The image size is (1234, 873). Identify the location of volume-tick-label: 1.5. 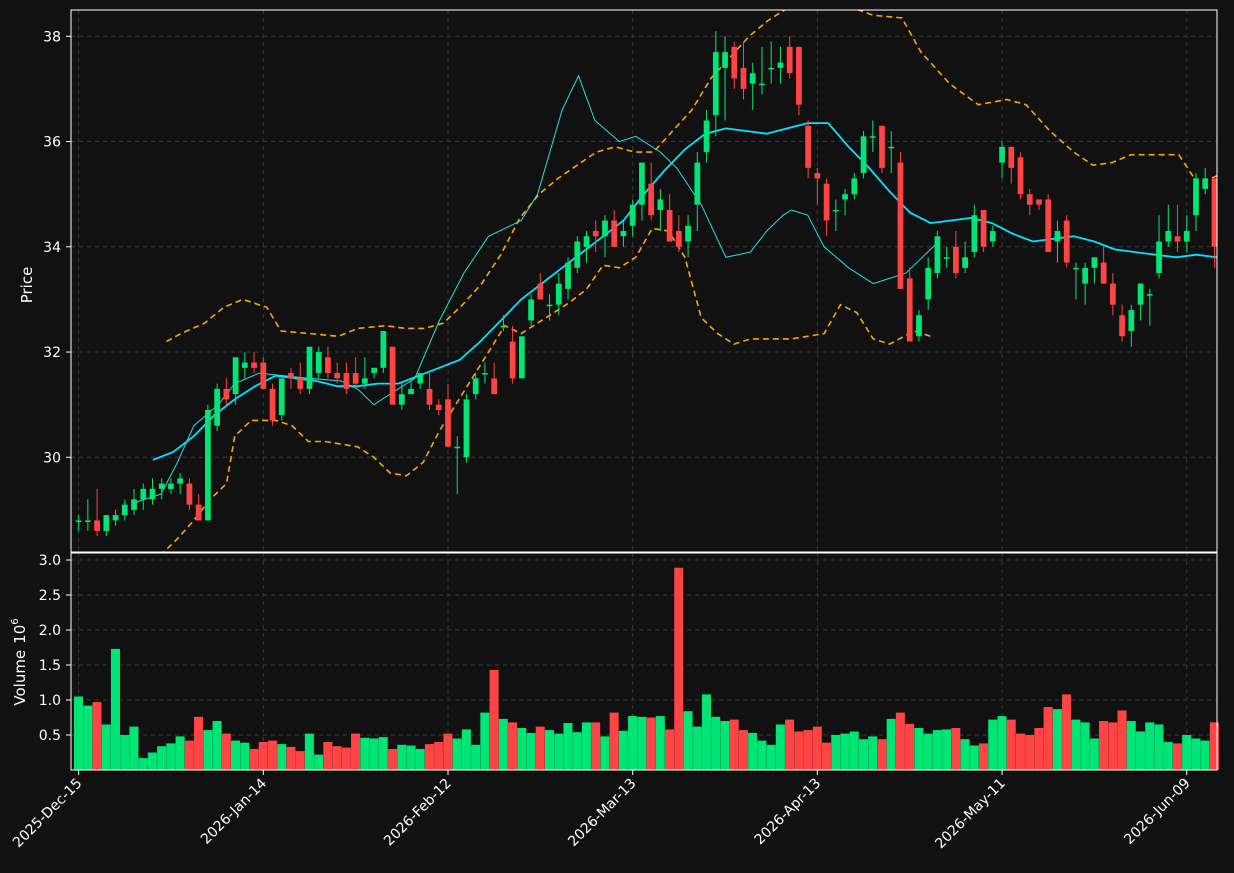
(50, 666).